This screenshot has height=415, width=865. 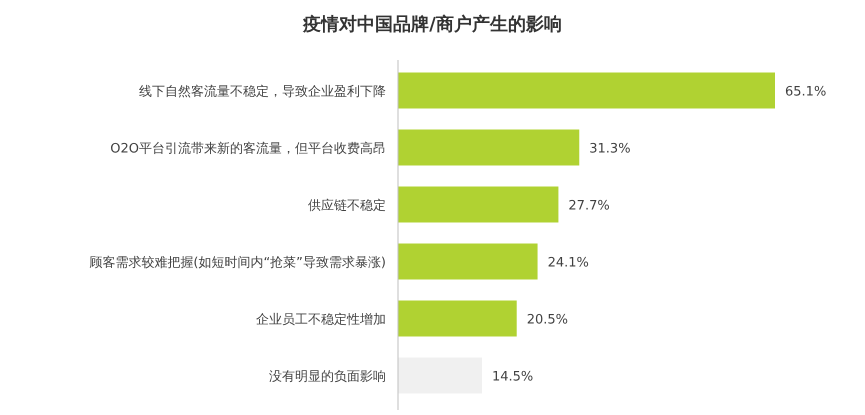 I want to click on data-label: 24.1%, so click(x=568, y=263).